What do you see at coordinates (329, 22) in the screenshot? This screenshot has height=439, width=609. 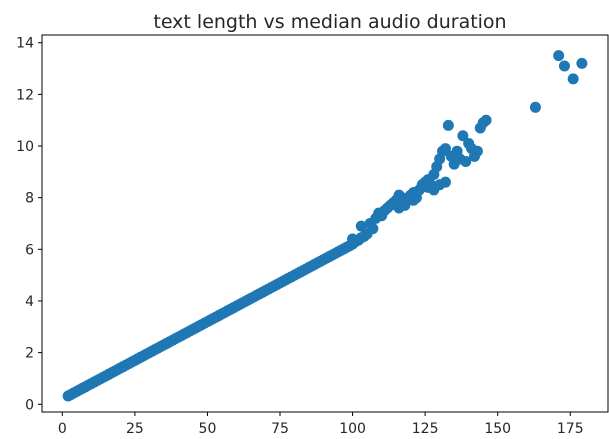 I see `chart-title: text length vs median audio duration` at bounding box center [329, 22].